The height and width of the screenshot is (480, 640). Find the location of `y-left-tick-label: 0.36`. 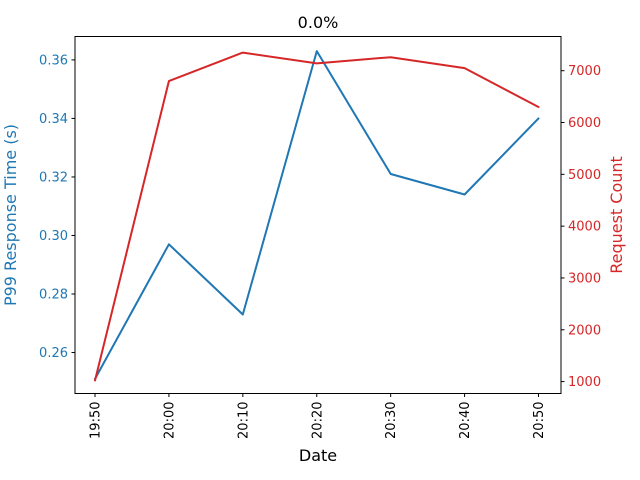

y-left-tick-label: 0.36 is located at coordinates (53, 60).